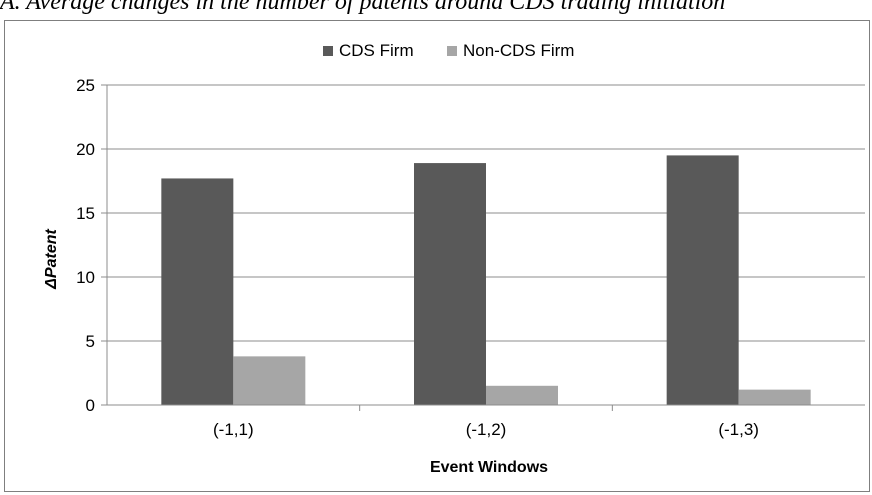  What do you see at coordinates (85, 213) in the screenshot?
I see `y-tick-label: 15` at bounding box center [85, 213].